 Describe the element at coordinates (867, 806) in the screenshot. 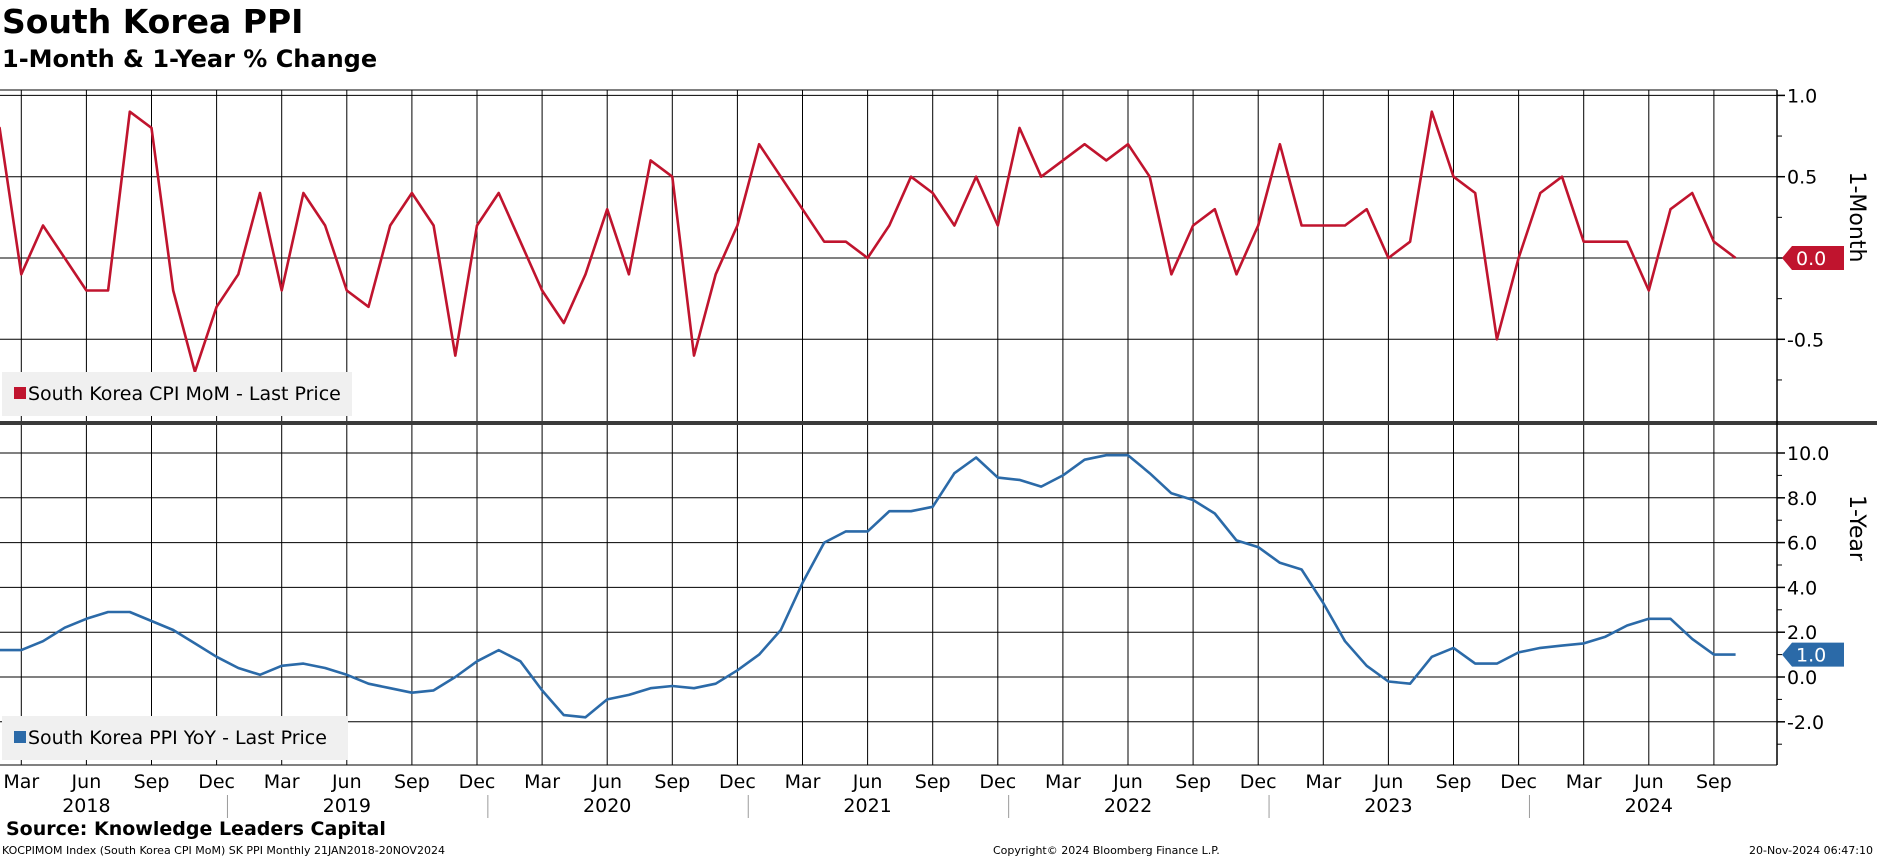

I see `x-year-label: 2021` at that location.